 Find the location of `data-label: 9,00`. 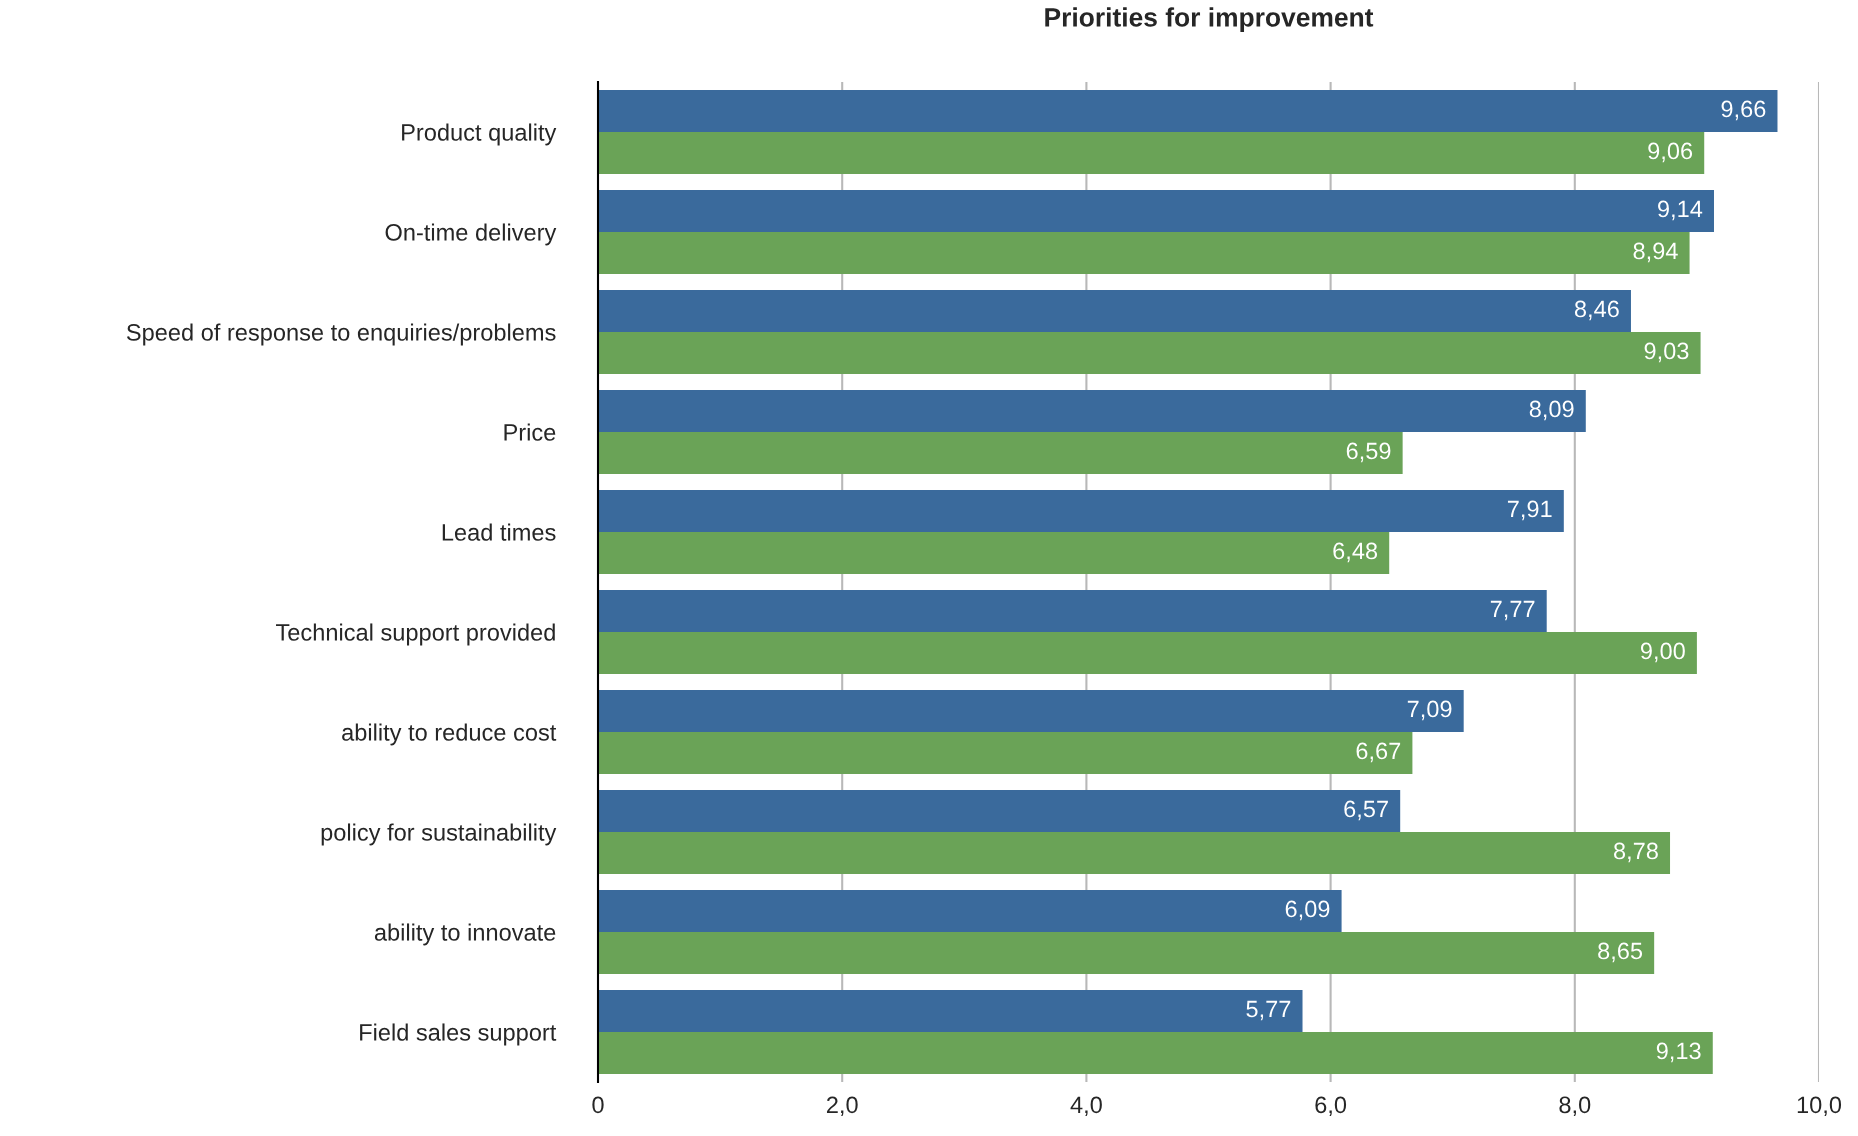

data-label: 9,00 is located at coordinates (1662, 652).